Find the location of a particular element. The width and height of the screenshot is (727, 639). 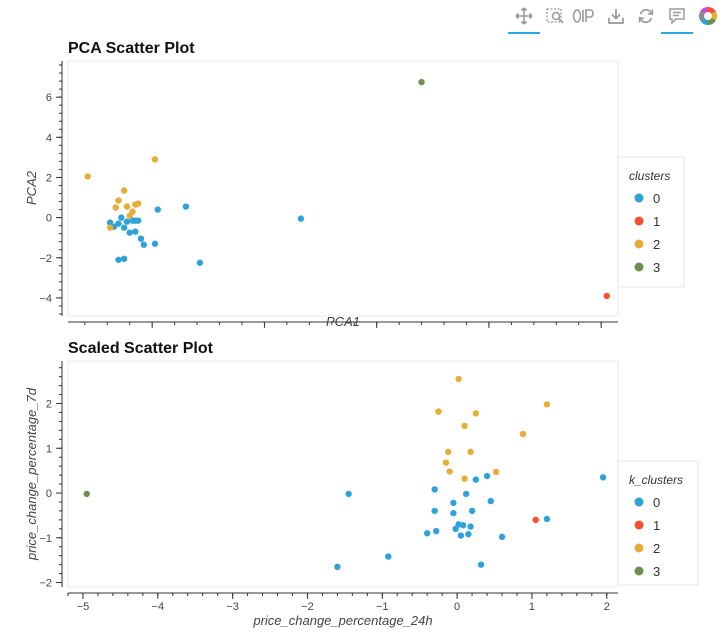

y-tick-label: 6 is located at coordinates (49, 98).